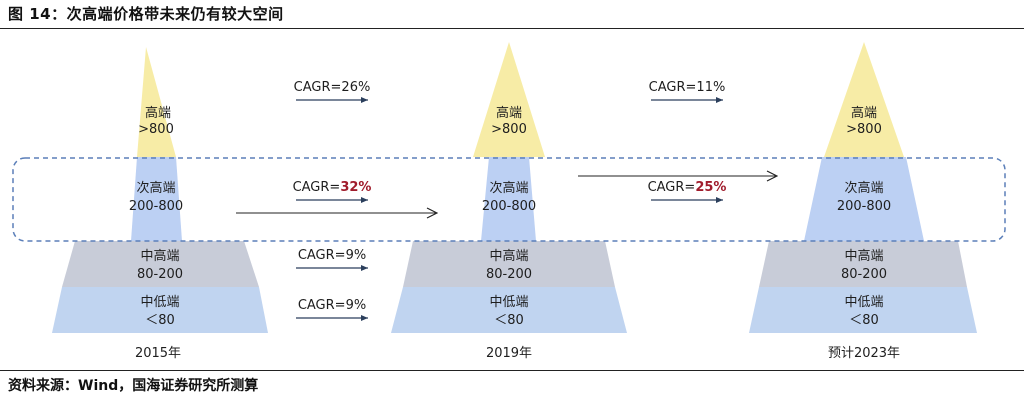 The image size is (1024, 402). Describe the element at coordinates (512, 28) in the screenshot. I see `top-rule` at that location.